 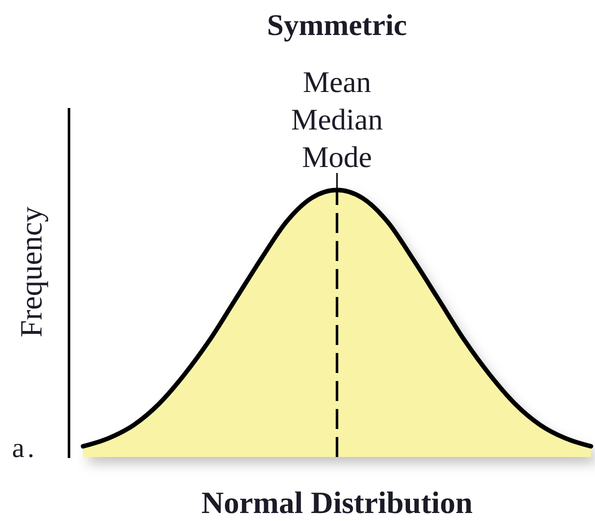 I want to click on y-axis-title: Frequency, so click(x=31, y=272).